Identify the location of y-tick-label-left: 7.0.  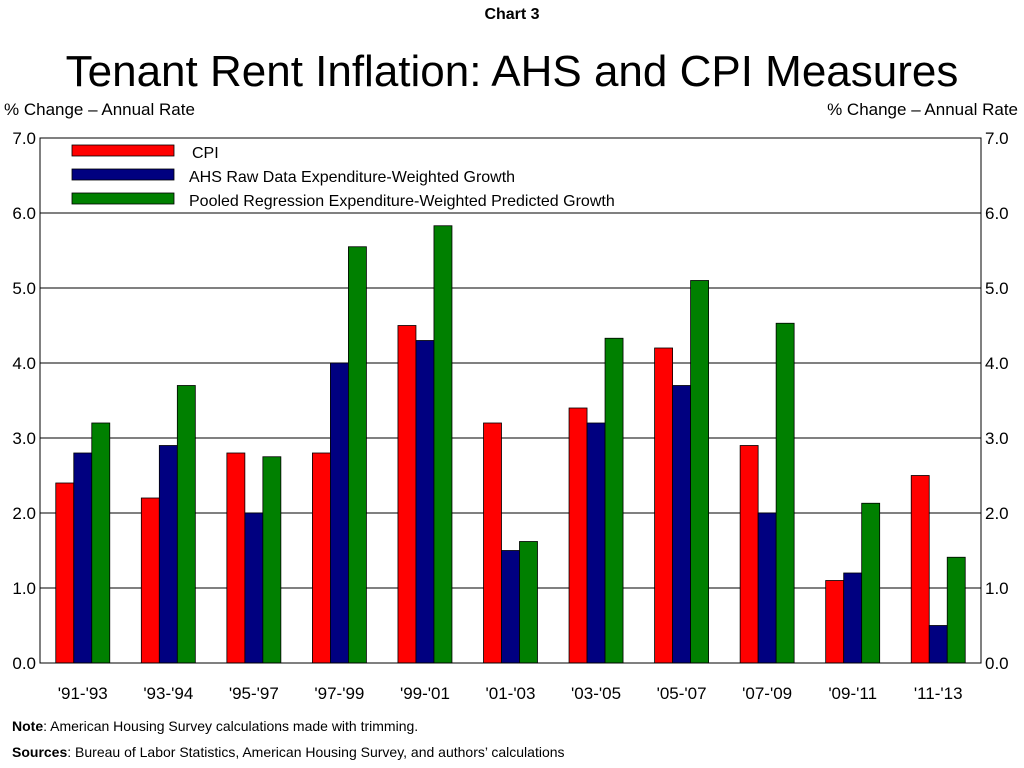
(24, 138).